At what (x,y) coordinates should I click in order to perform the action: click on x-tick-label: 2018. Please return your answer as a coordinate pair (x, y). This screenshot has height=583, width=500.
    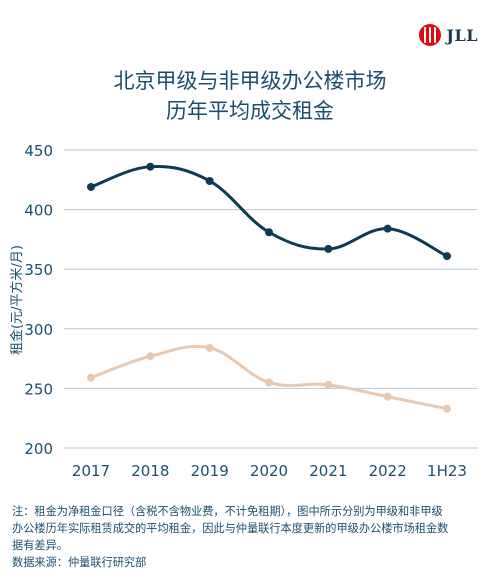
    Looking at the image, I should click on (150, 471).